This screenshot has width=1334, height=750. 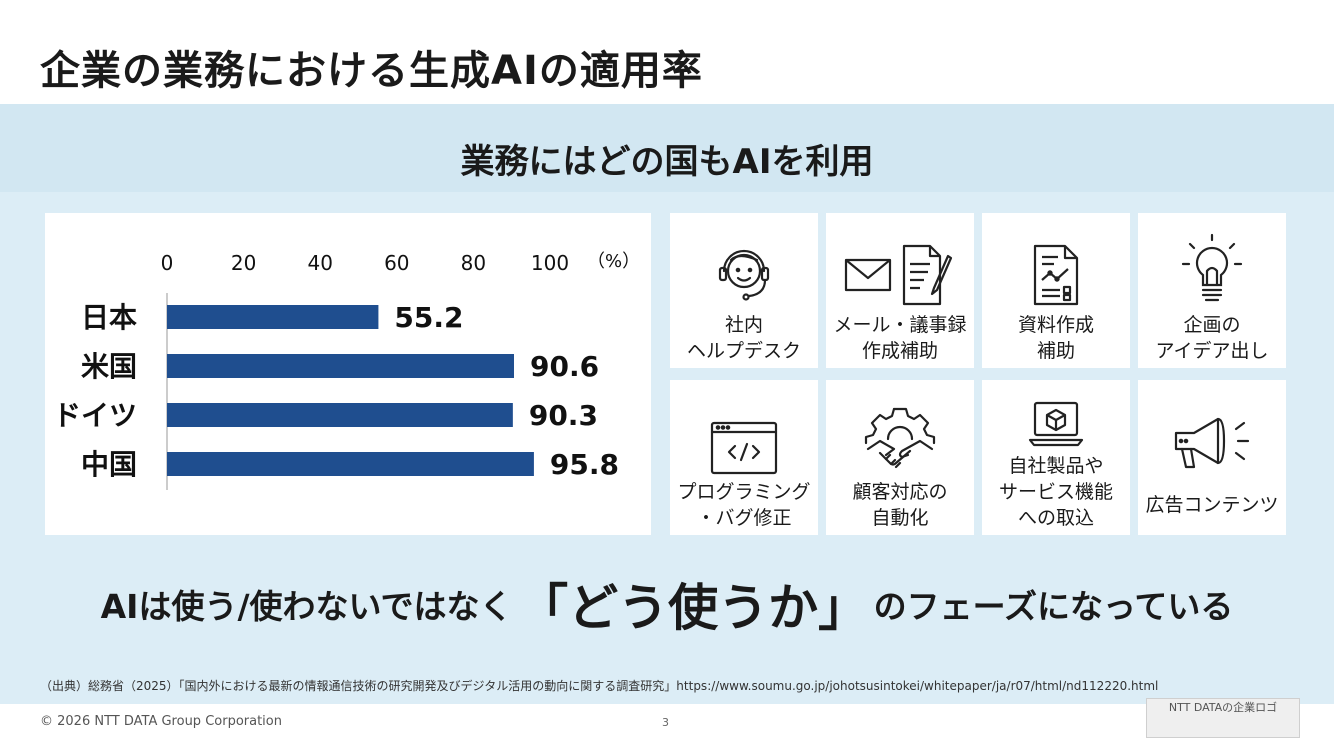 What do you see at coordinates (161, 721) in the screenshot?
I see `copyright: © 2026 NTT DATA Group Corporation` at bounding box center [161, 721].